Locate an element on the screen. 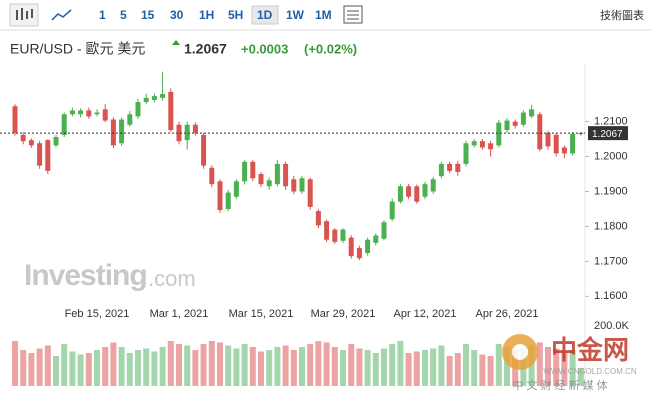 The width and height of the screenshot is (652, 404). button-frame is located at coordinates (24, 15).